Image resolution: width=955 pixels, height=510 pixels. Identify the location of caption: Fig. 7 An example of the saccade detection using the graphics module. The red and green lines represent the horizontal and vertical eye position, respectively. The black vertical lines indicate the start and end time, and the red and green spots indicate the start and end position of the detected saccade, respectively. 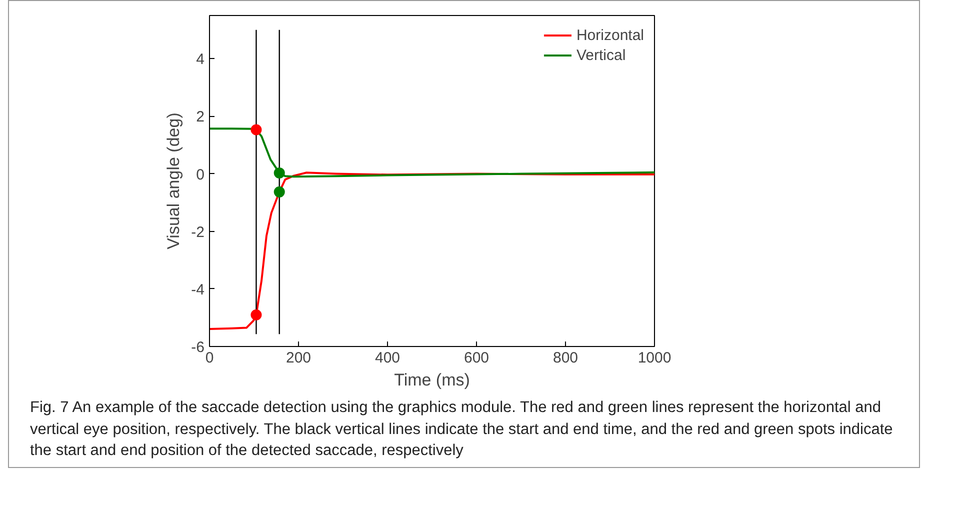
(462, 430).